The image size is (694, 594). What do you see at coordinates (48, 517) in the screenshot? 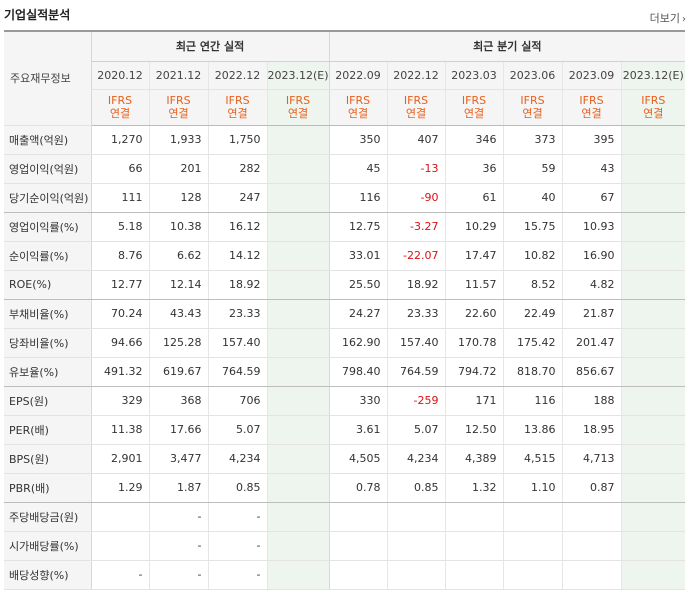
I see `row-label: 주당배당금(원)` at bounding box center [48, 517].